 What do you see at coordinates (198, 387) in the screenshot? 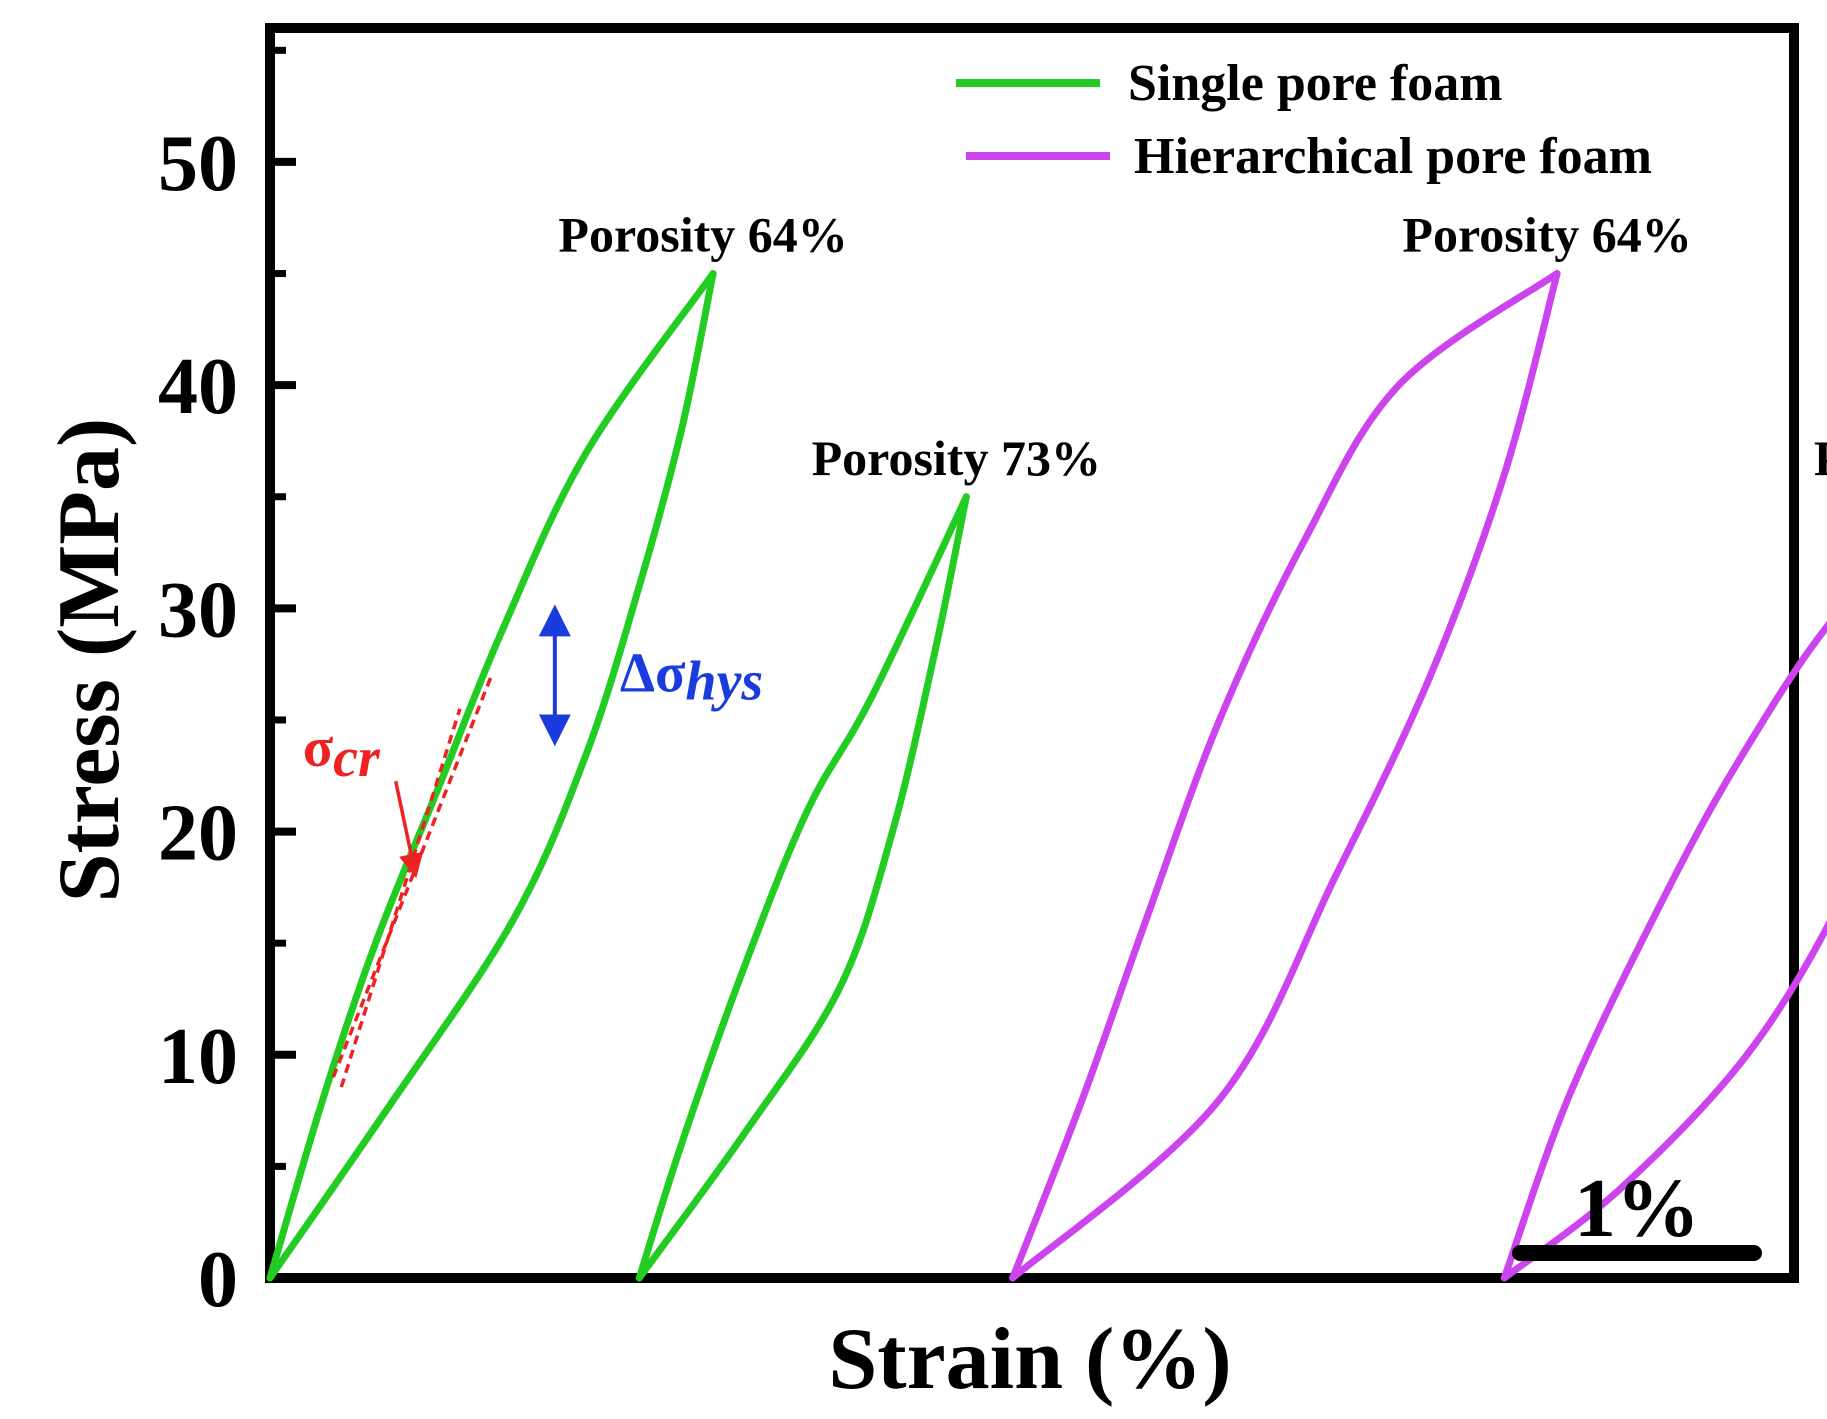
I see `y-tick-label: 40` at bounding box center [198, 387].